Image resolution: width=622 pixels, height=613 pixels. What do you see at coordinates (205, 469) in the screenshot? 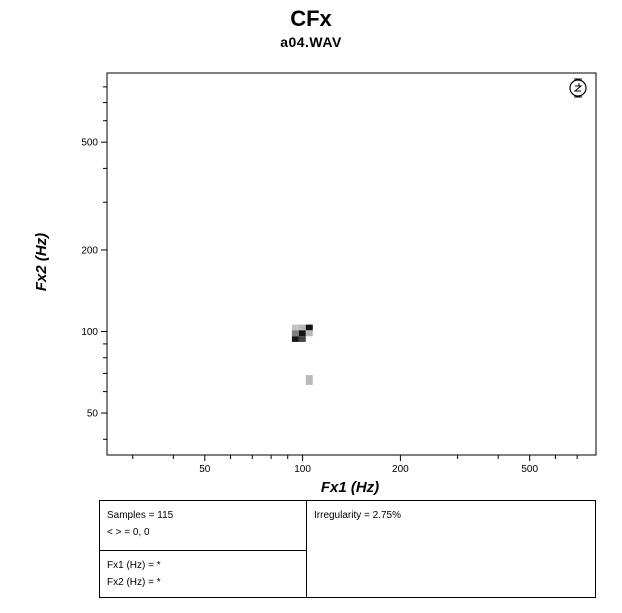
I see `x-tick-label: 50` at bounding box center [205, 469].